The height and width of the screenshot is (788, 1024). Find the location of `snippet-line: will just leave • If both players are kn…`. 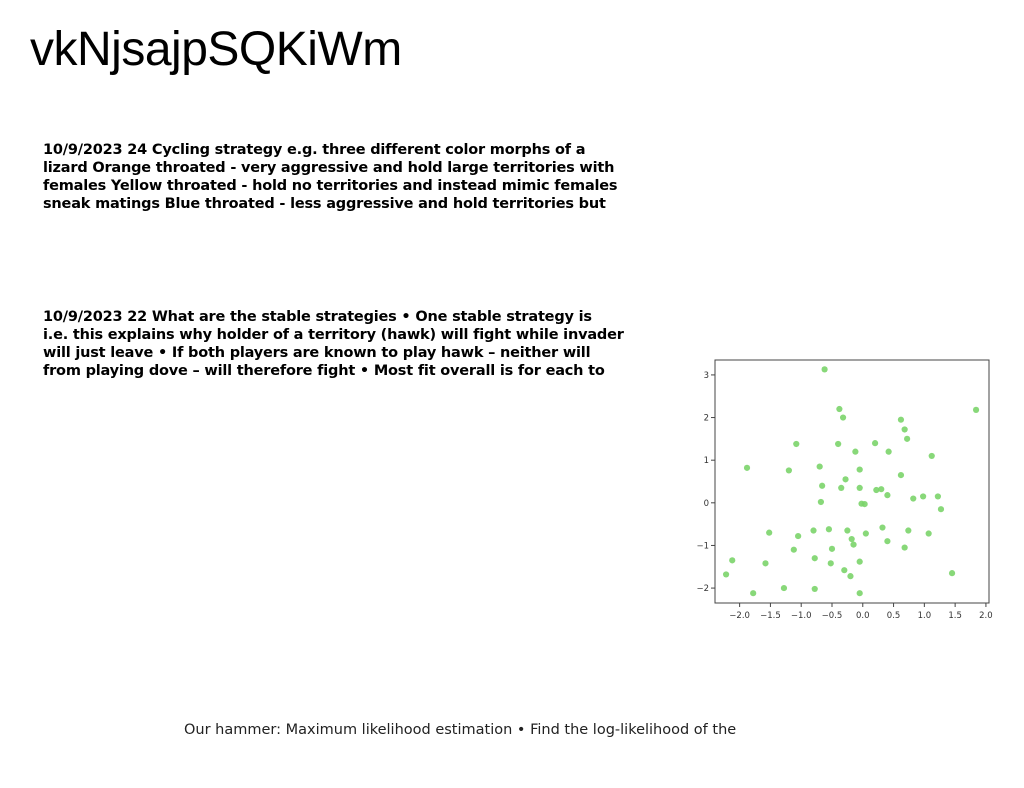

snippet-line: will just leave • If both players are kn… is located at coordinates (317, 353).